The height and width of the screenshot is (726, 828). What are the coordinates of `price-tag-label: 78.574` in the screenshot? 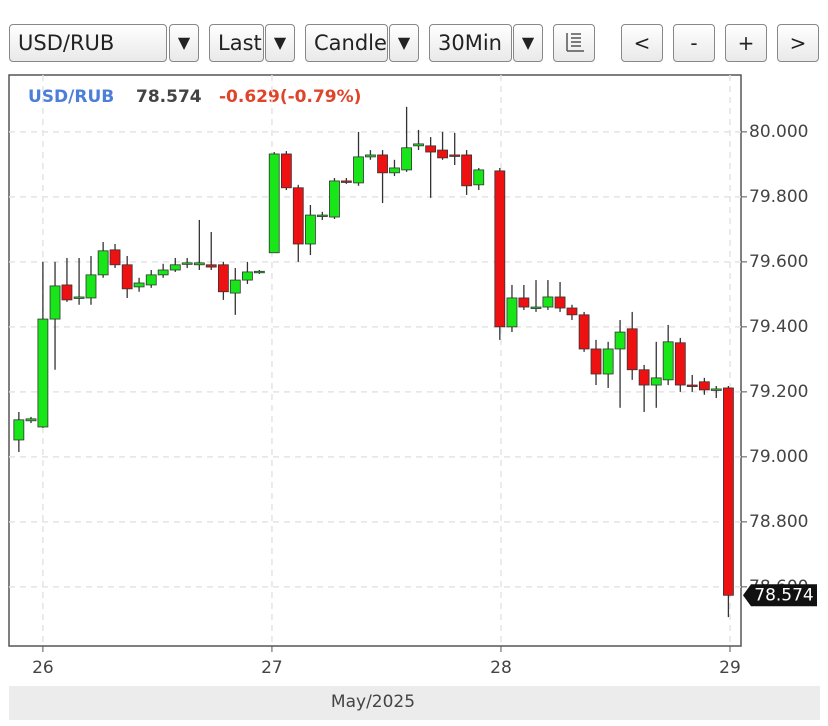 It's located at (783, 595).